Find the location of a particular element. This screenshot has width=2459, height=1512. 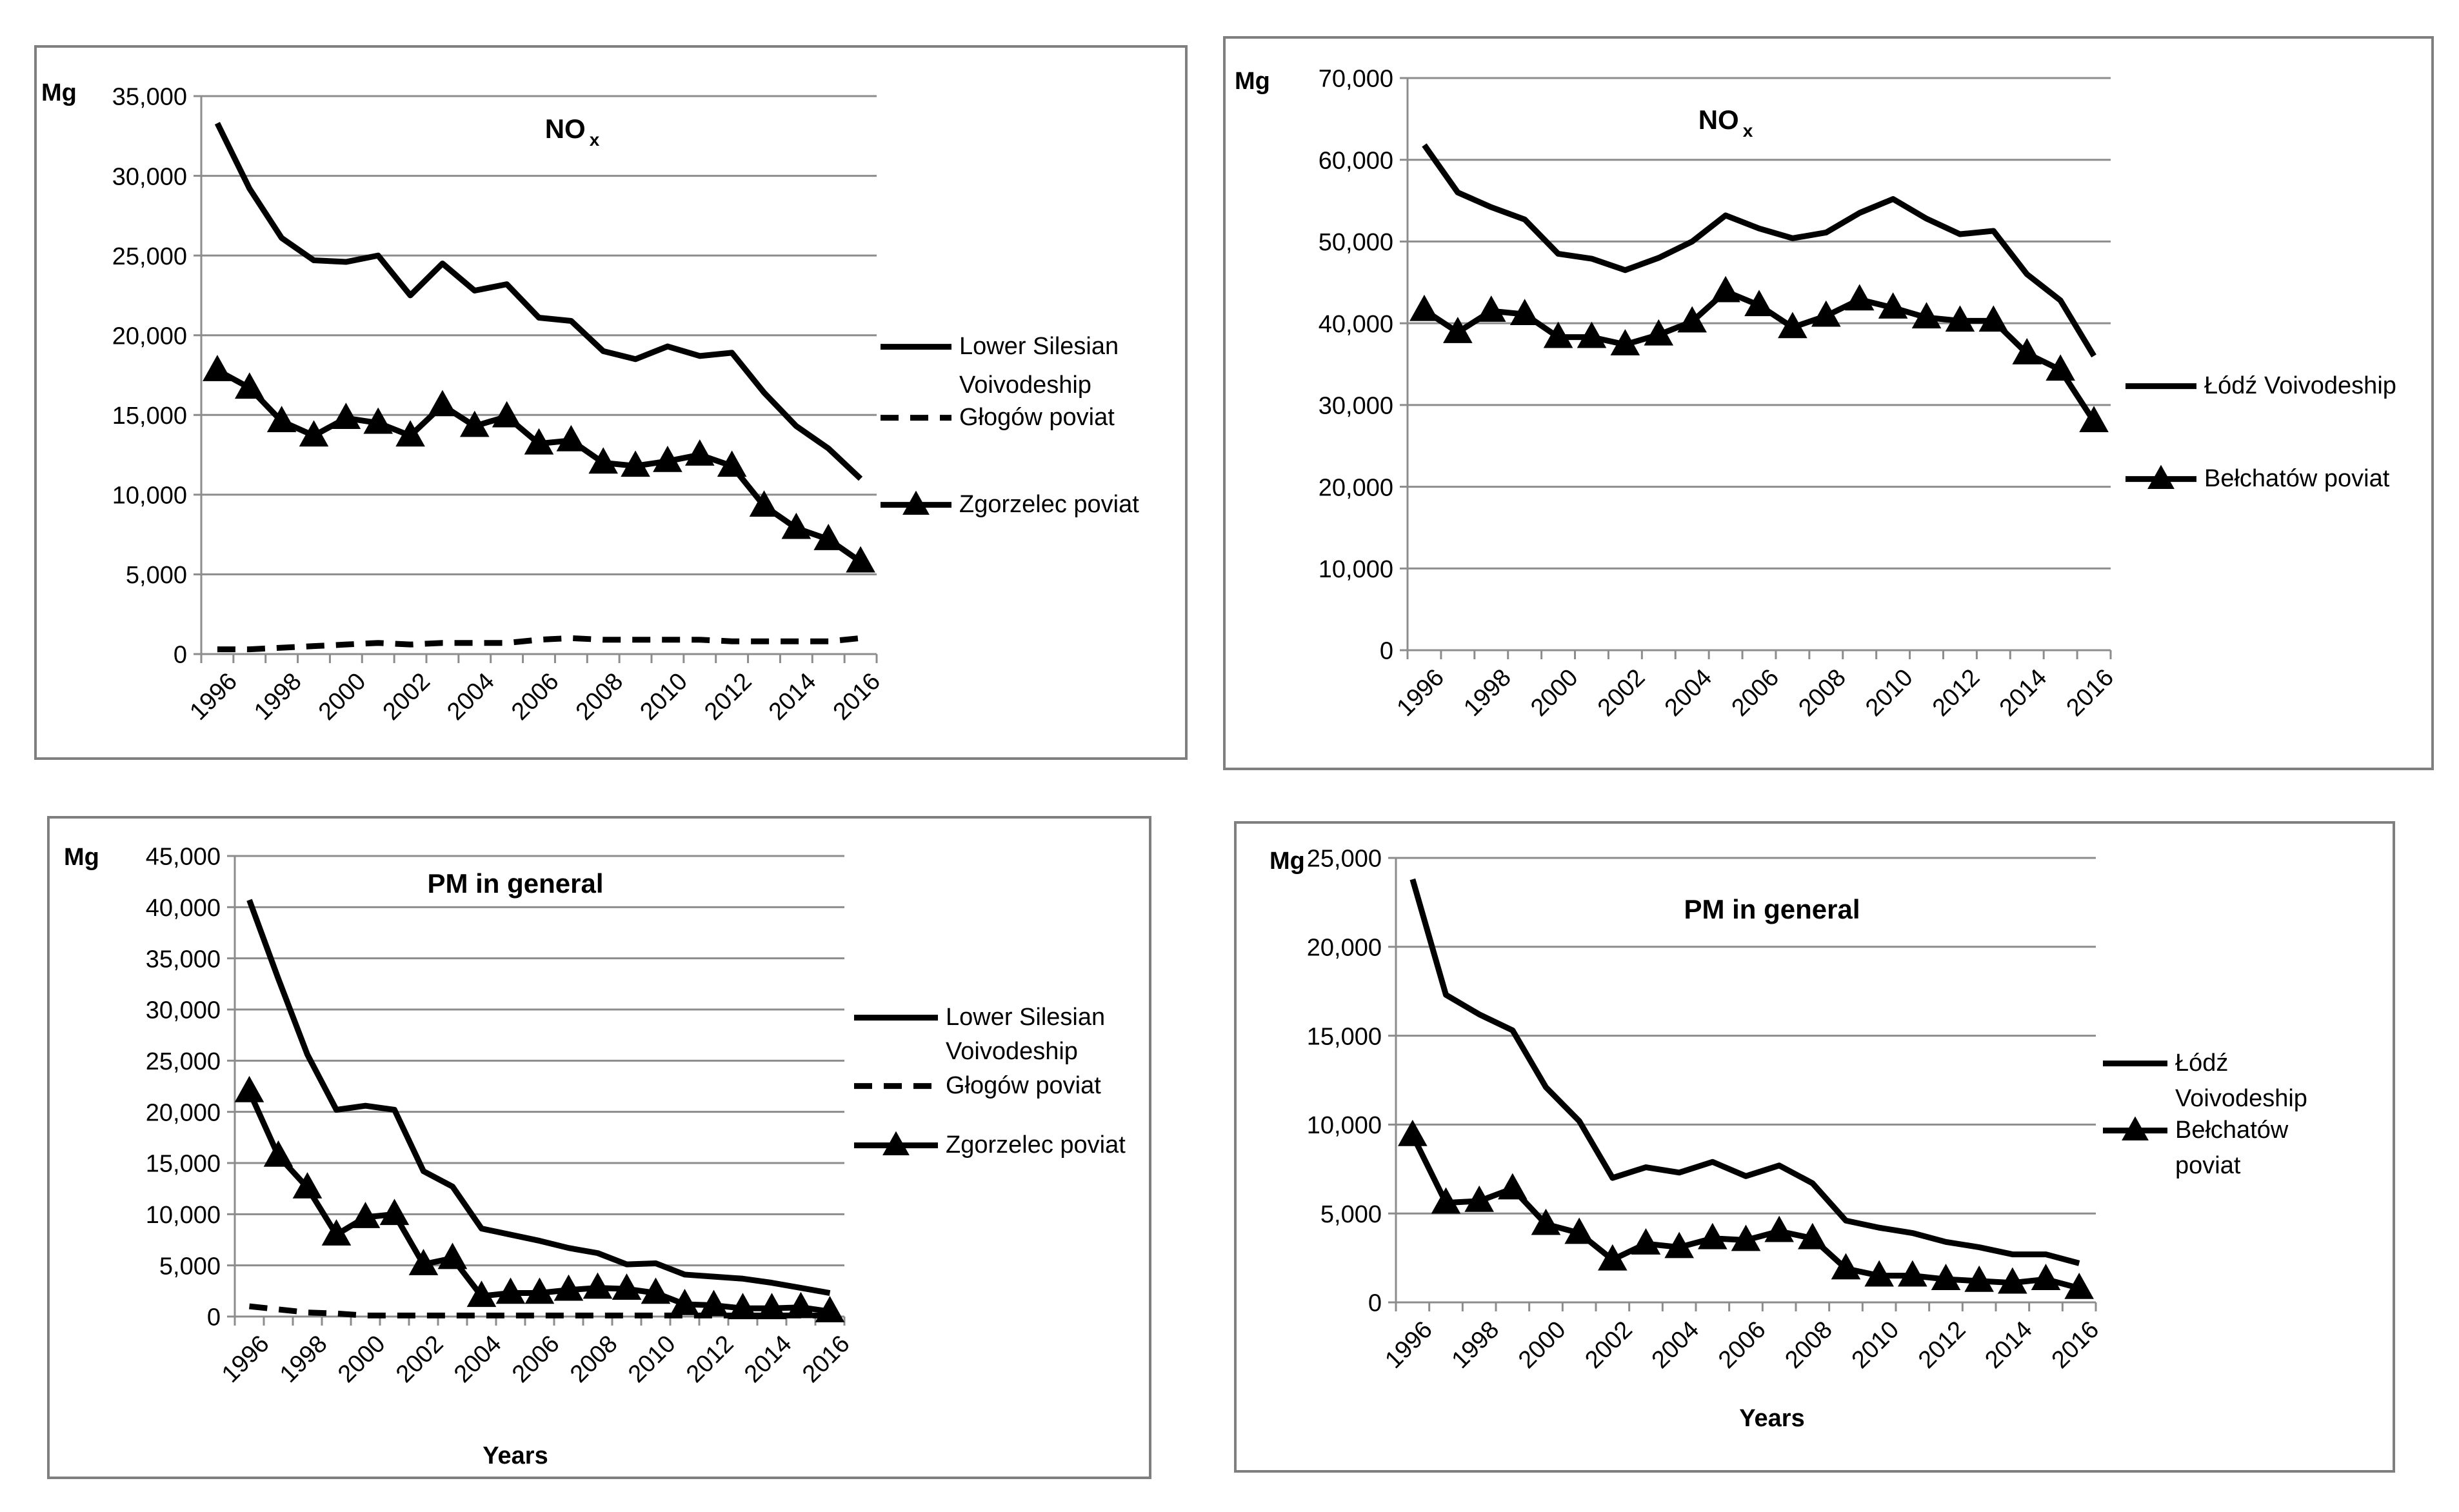

y-tick-label: 10,000 is located at coordinates (1356, 569).